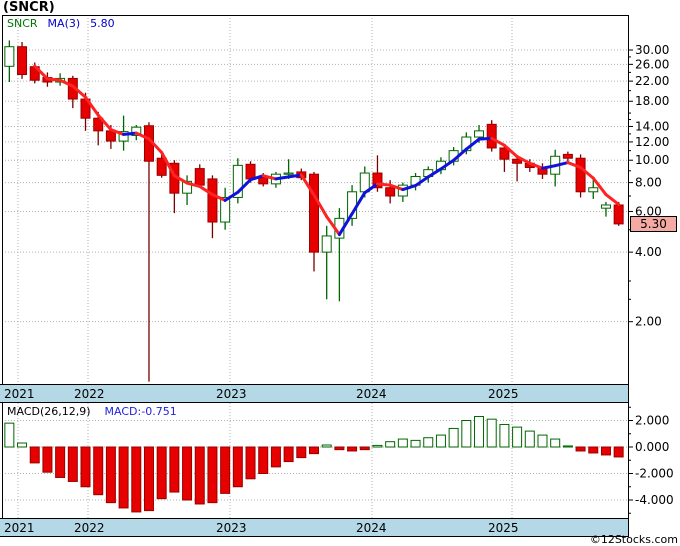 The image size is (680, 546). What do you see at coordinates (648, 183) in the screenshot?
I see `svg-text: 8.00` at bounding box center [648, 183].